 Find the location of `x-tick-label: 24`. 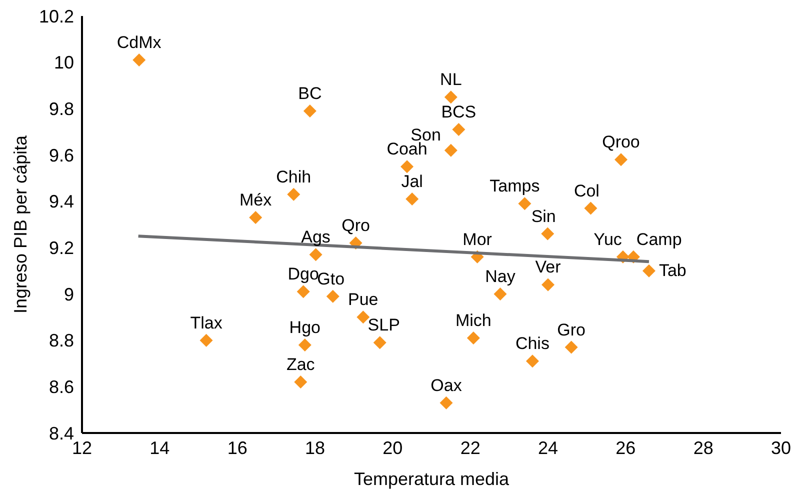

x-tick-label: 24 is located at coordinates (548, 448).